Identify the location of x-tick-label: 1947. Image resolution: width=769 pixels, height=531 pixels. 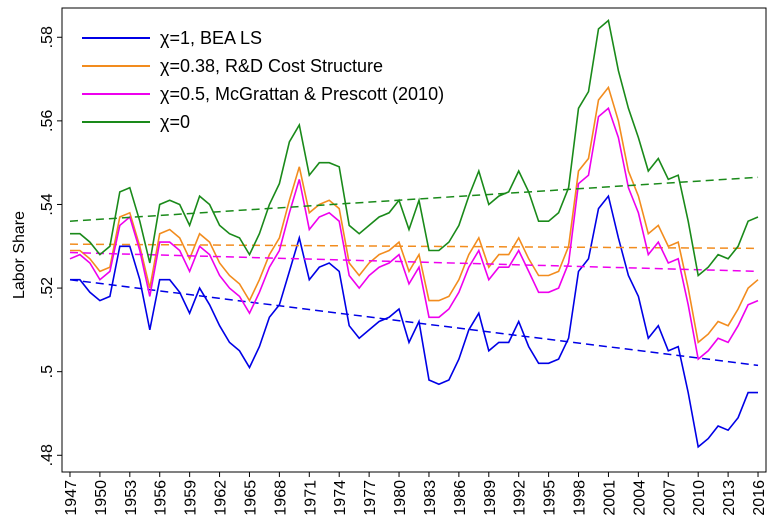
(71, 498).